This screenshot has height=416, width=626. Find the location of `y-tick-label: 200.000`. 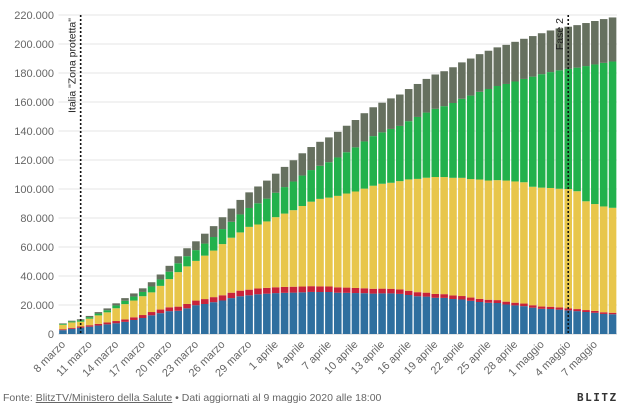

y-tick-label: 200.000 is located at coordinates (34, 45).